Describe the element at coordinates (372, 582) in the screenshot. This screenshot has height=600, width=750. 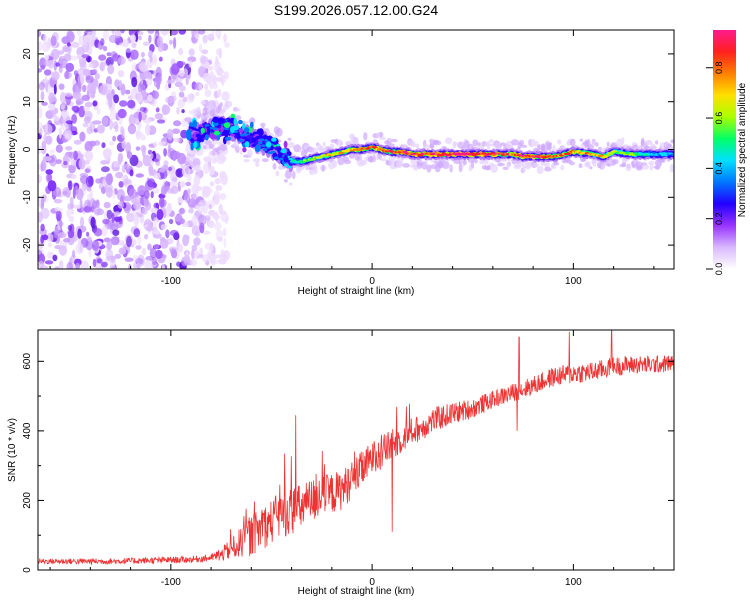
I see `snr-x-tick-label: 0` at that location.